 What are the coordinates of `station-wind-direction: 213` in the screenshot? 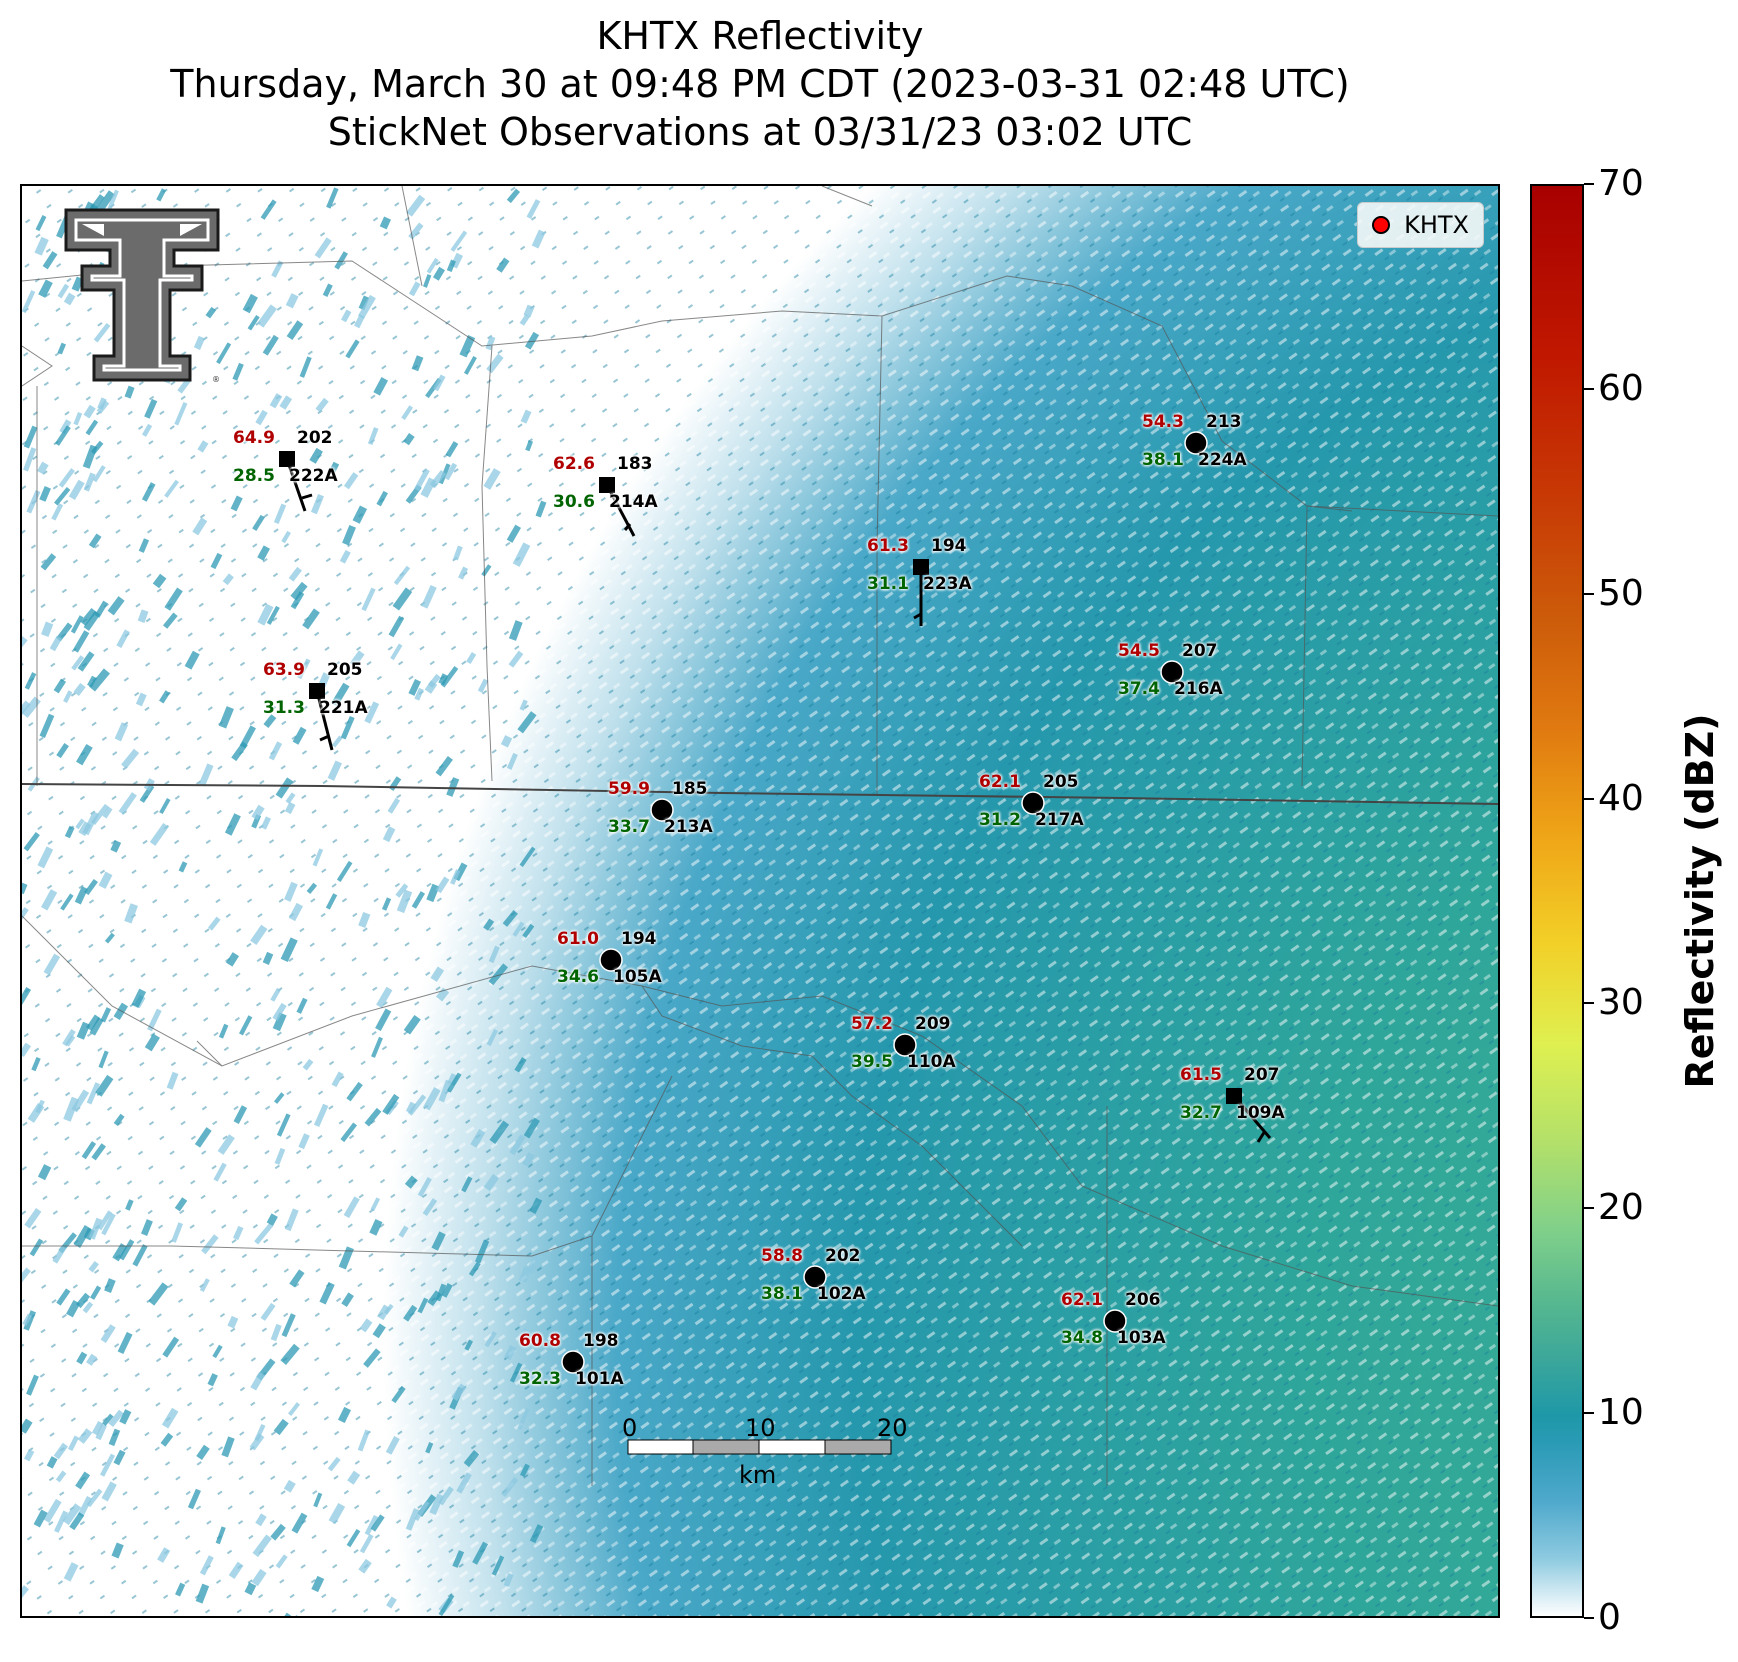 It's located at (1224, 422).